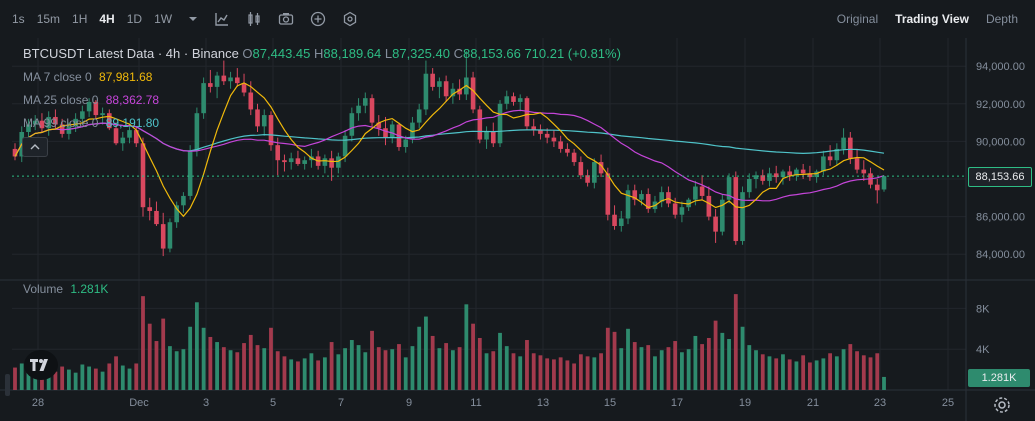  What do you see at coordinates (193, 19) in the screenshot?
I see `timeframe-dropdown-icon` at bounding box center [193, 19].